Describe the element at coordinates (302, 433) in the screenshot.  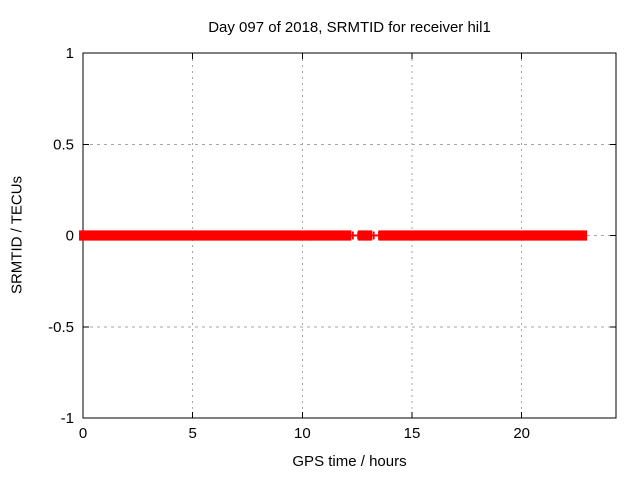
I see `x-tick-label: 10` at that location.